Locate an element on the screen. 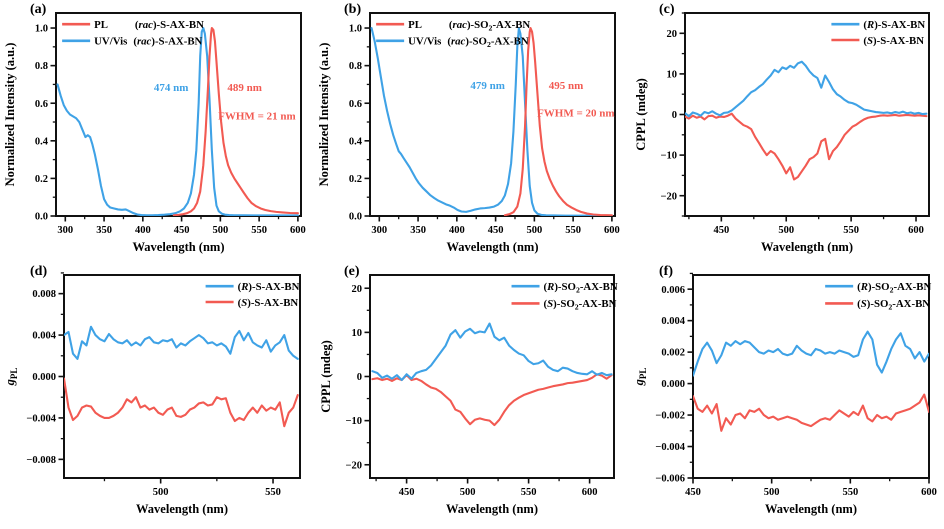 The image size is (944, 529). panel-label-b: (b) is located at coordinates (353, 9).